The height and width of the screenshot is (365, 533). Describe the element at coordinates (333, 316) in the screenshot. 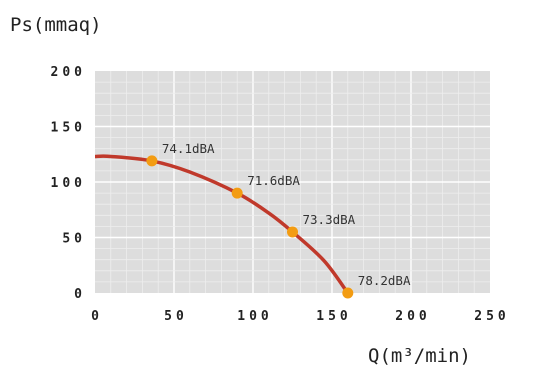

I see `x-tick-label: 150` at that location.